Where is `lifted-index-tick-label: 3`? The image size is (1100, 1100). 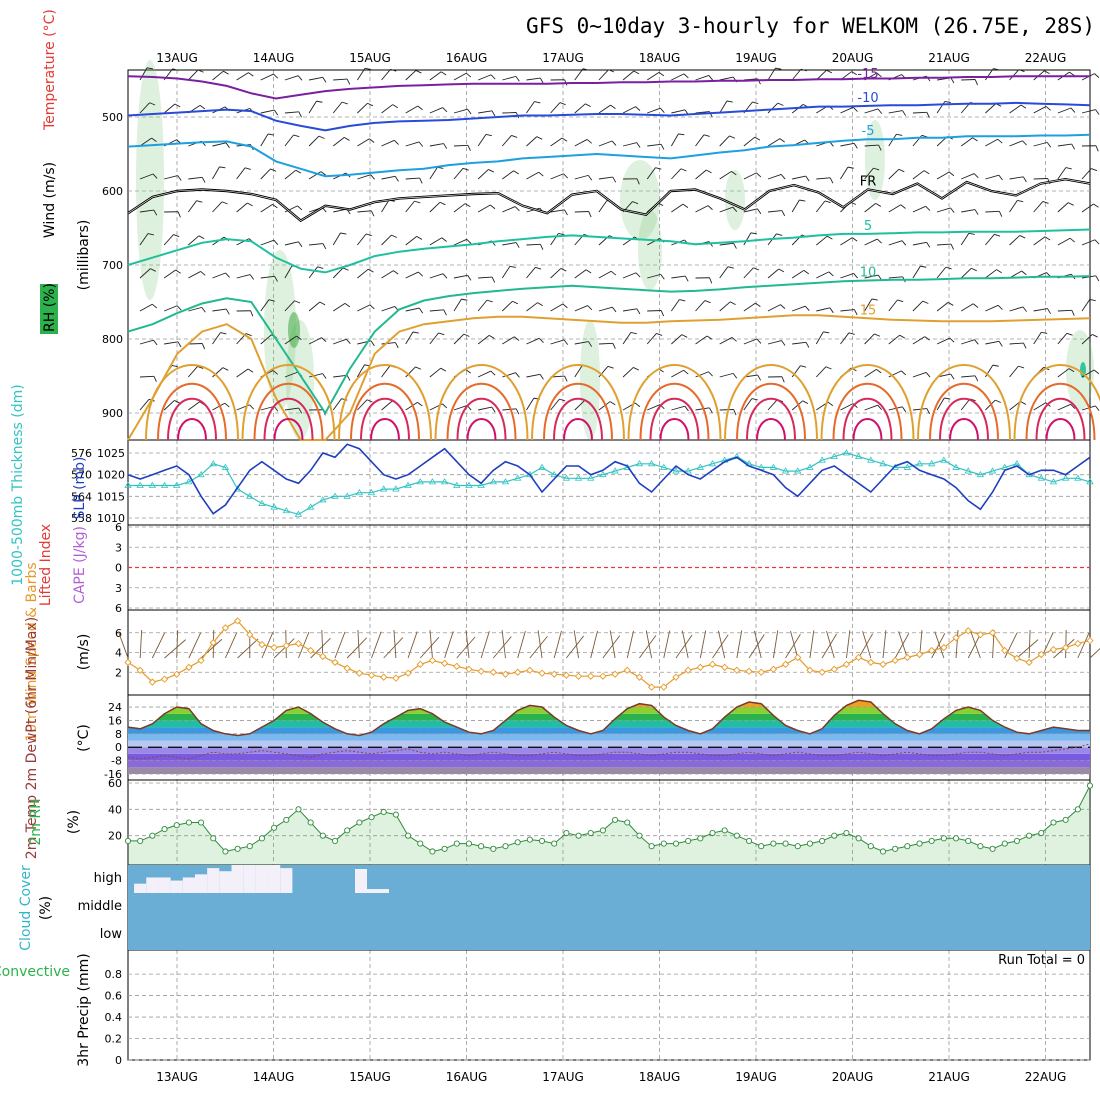
lifted-index-tick-label: 3 is located at coordinates (118, 588).